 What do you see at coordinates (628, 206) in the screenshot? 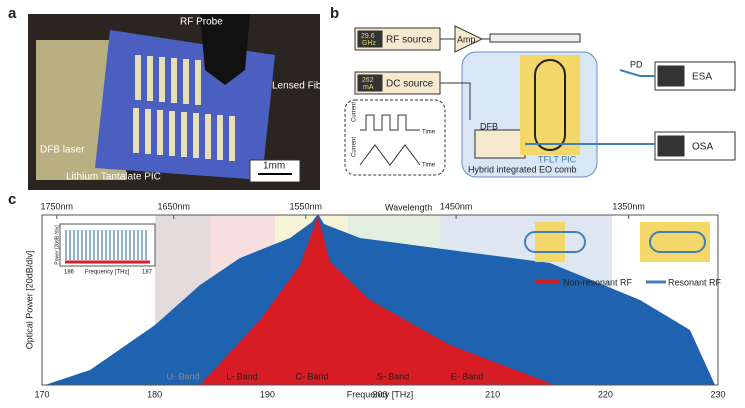
I see `top-tick-label: 1350nm` at bounding box center [628, 206].